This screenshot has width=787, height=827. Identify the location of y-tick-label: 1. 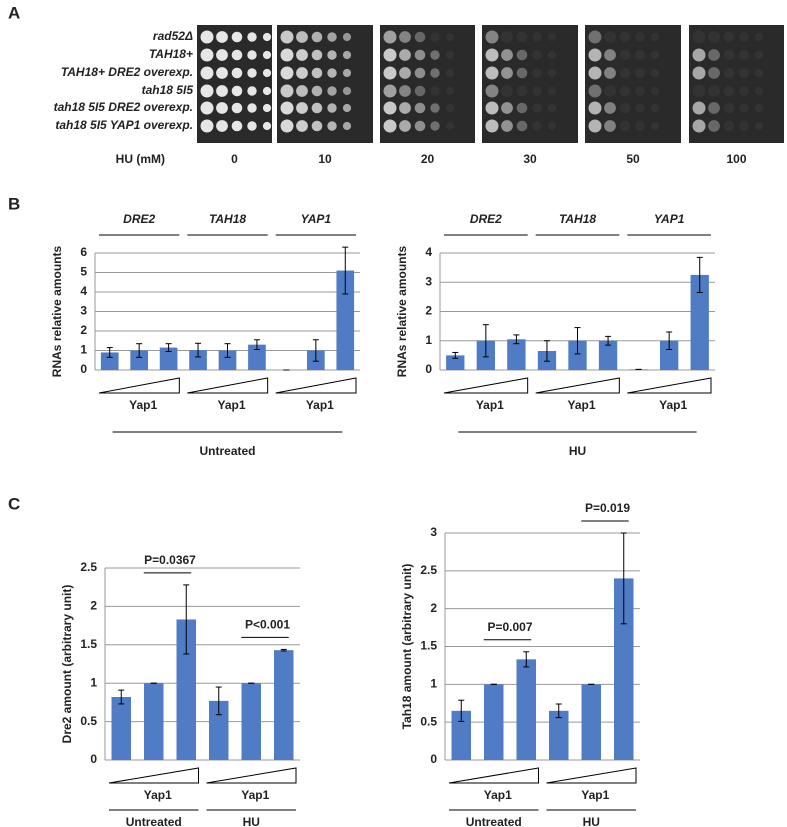
(428, 340).